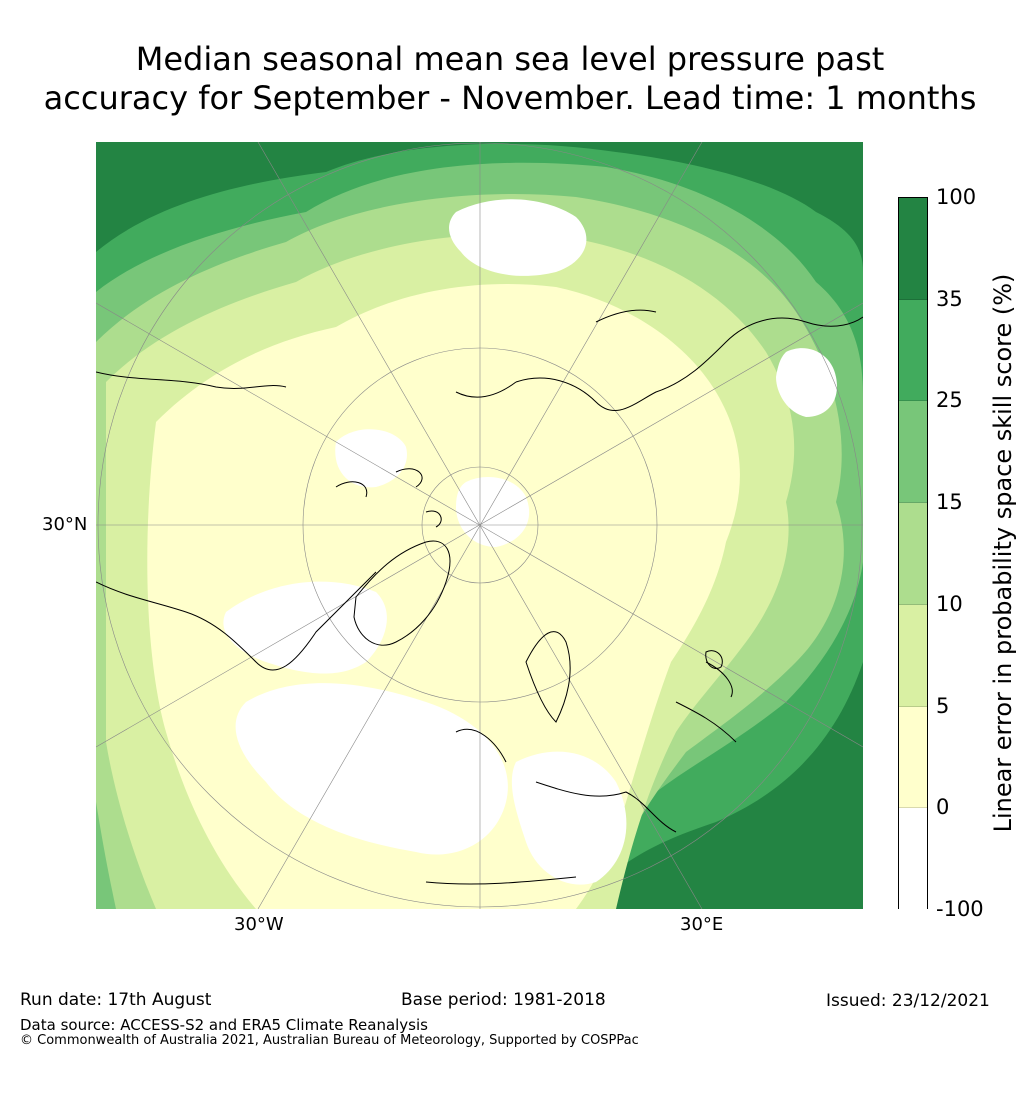 The width and height of the screenshot is (1020, 1095). I want to click on coastline-arctic-ocean, so click(556, 353).